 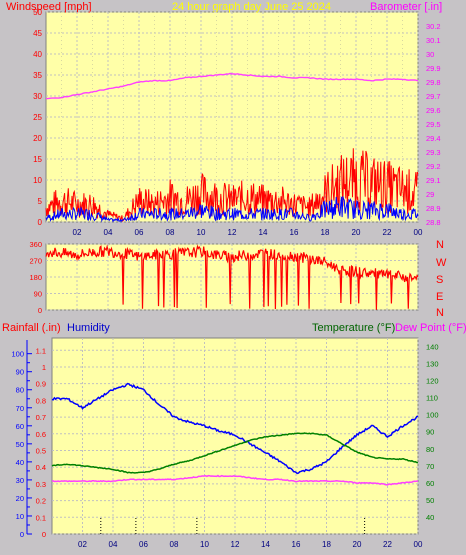 What do you see at coordinates (20, 372) in the screenshot?
I see `humidity-tick-label: 90` at bounding box center [20, 372].